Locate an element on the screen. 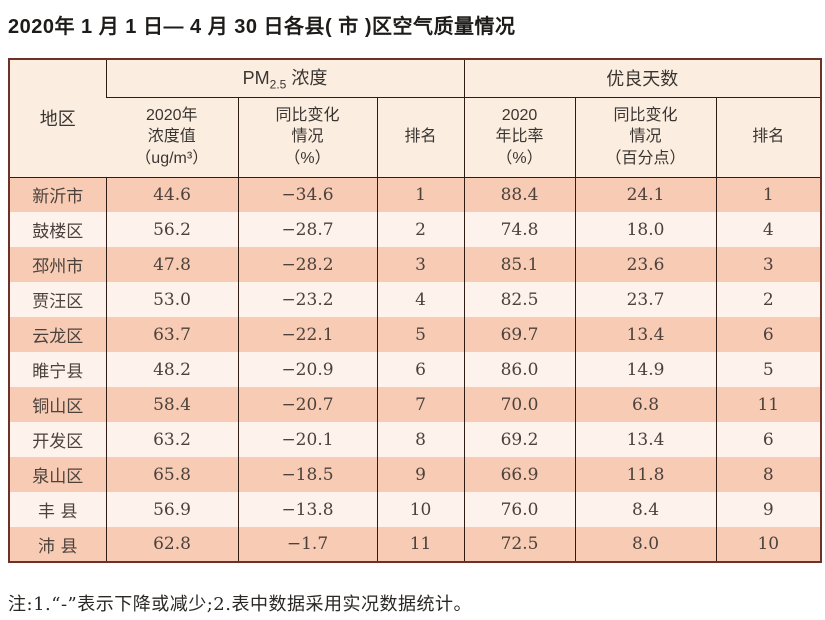 The image size is (825, 620). pm-change-cell: −13.8 is located at coordinates (307, 509).